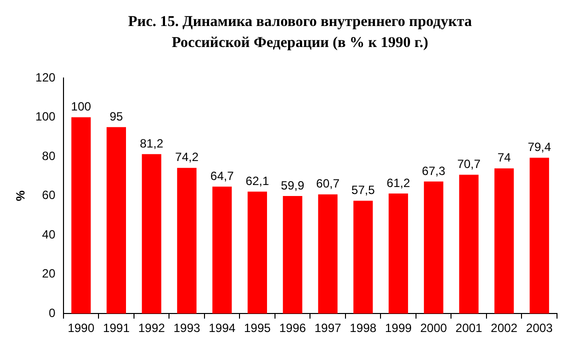 Image resolution: width=579 pixels, height=347 pixels. I want to click on y-tick-label: 120, so click(45, 77).